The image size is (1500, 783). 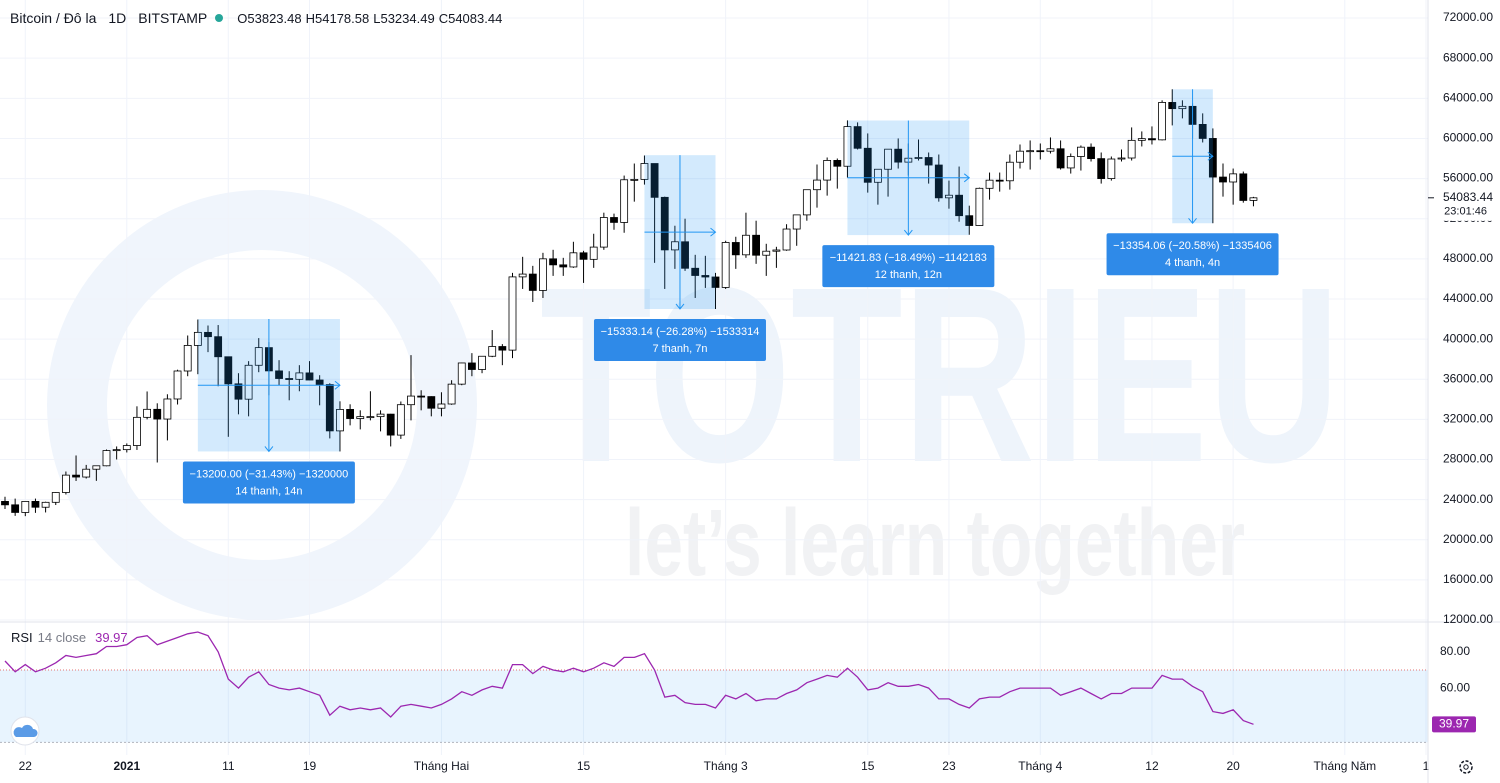 I want to click on symbol: Bitcoin / Đô la, so click(x=53, y=18).